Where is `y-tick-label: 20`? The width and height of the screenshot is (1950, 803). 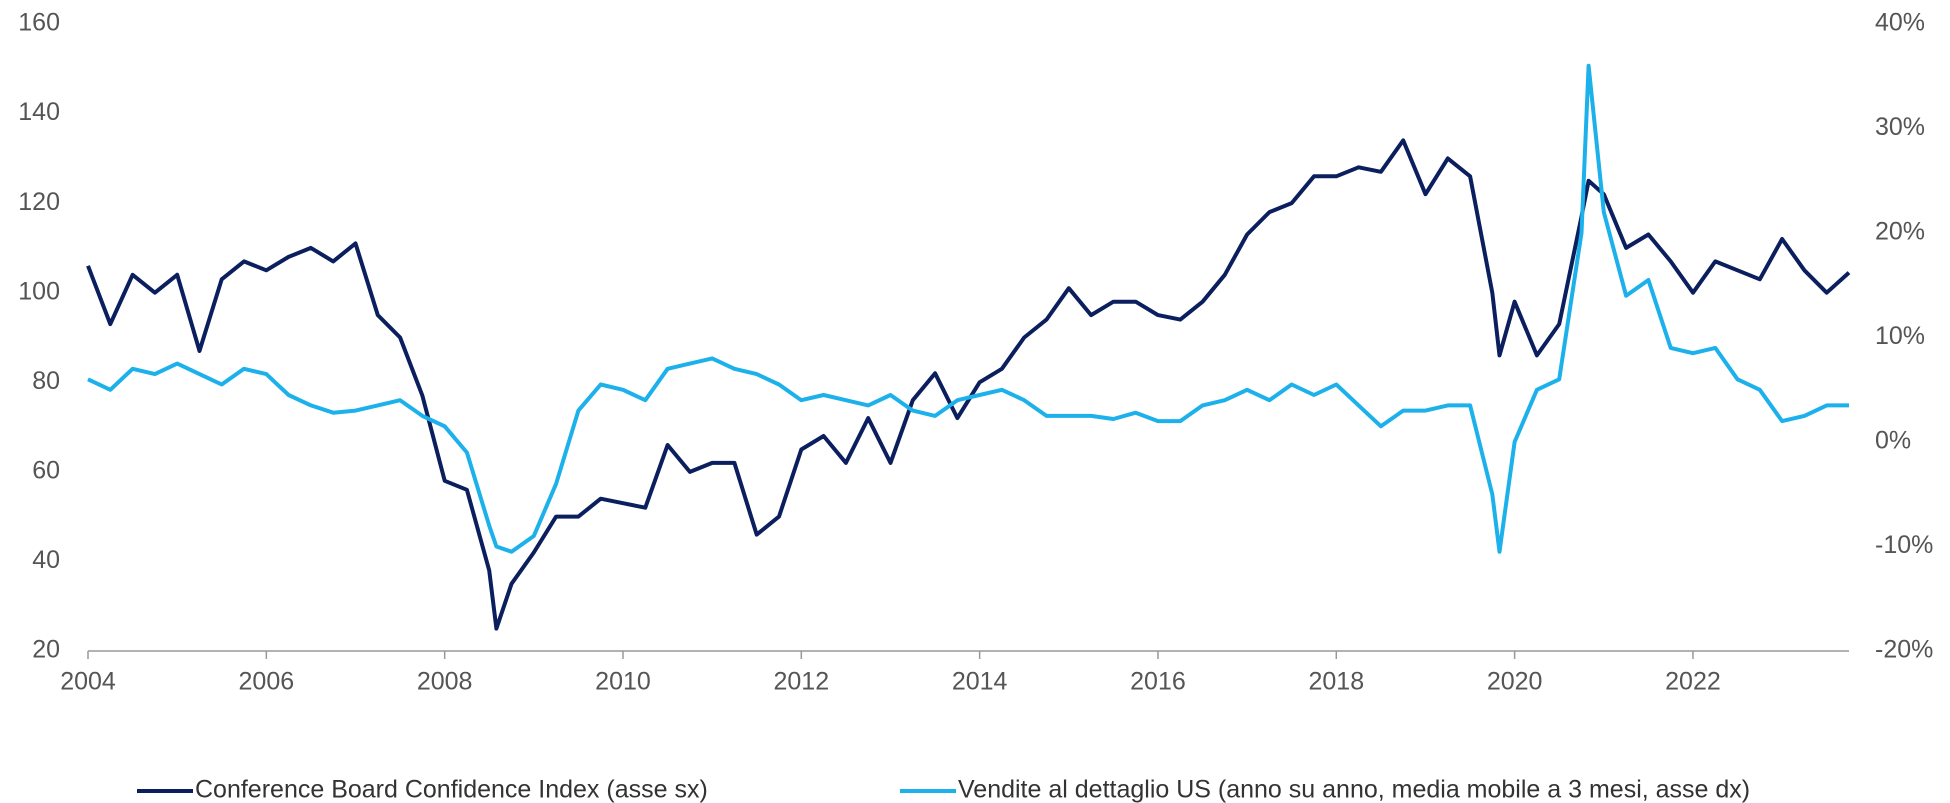 y-tick-label: 20 is located at coordinates (46, 650).